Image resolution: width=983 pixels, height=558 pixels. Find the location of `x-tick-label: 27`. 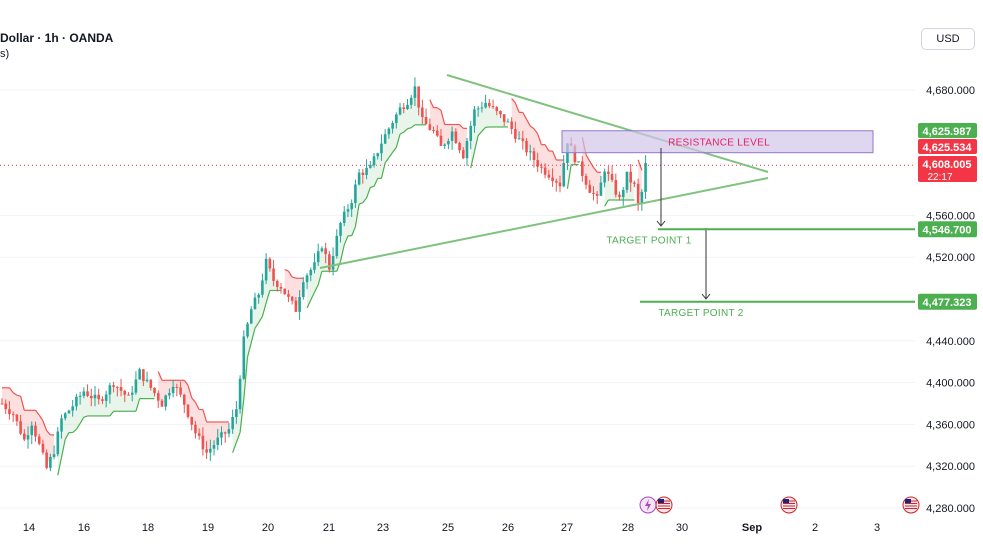

x-tick-label: 27 is located at coordinates (567, 528).